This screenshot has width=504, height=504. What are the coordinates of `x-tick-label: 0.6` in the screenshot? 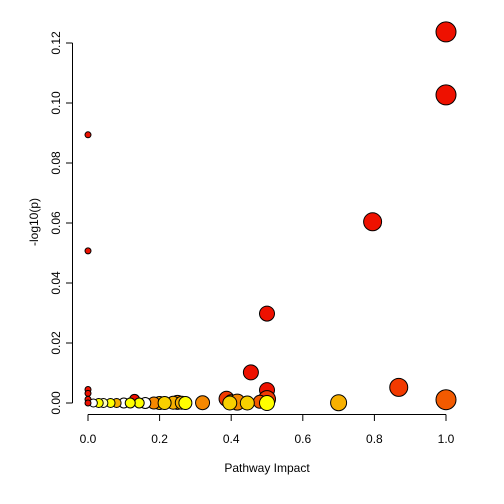 It's located at (302, 439).